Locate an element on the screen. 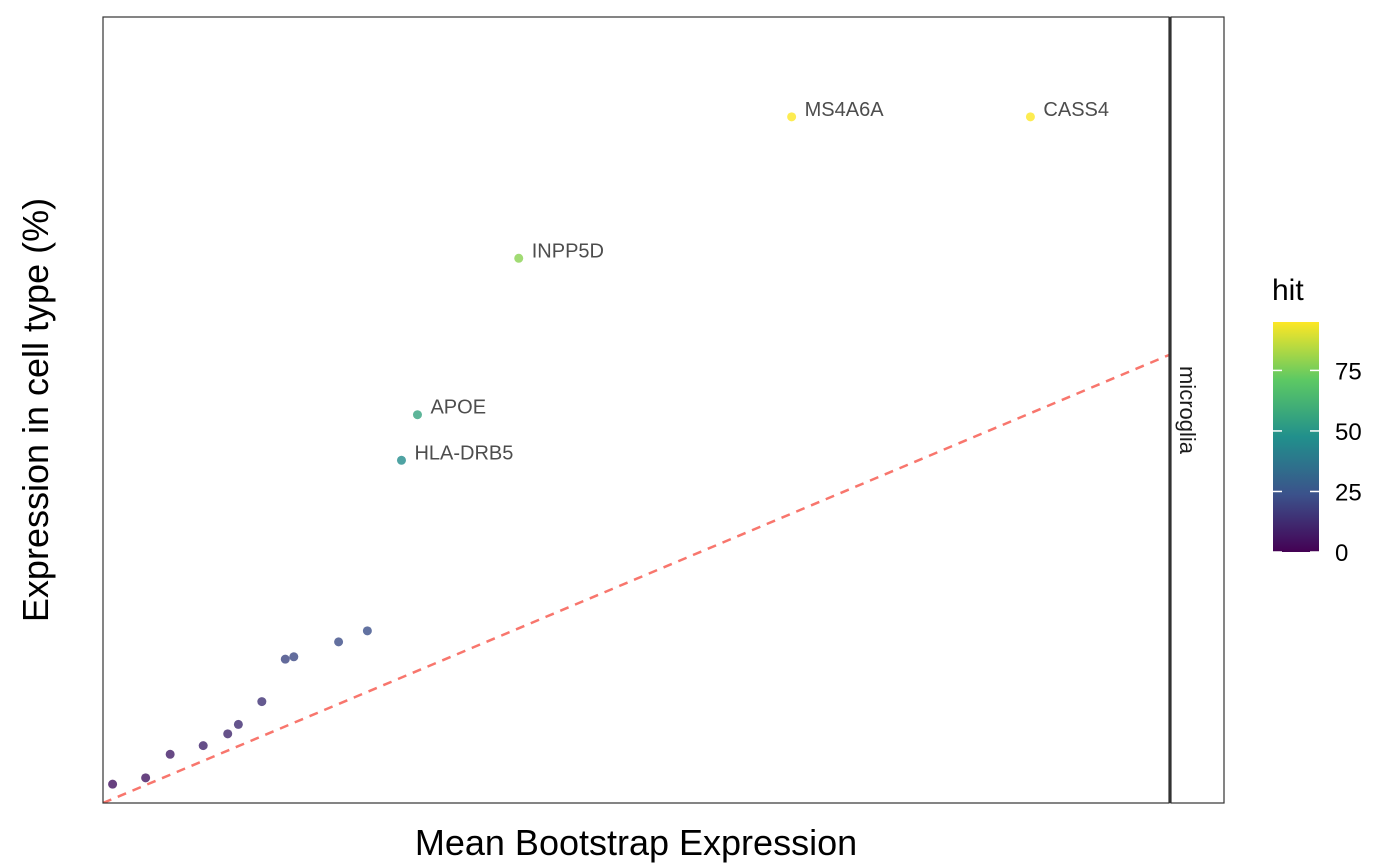  point-inpp5d is located at coordinates (519, 258).